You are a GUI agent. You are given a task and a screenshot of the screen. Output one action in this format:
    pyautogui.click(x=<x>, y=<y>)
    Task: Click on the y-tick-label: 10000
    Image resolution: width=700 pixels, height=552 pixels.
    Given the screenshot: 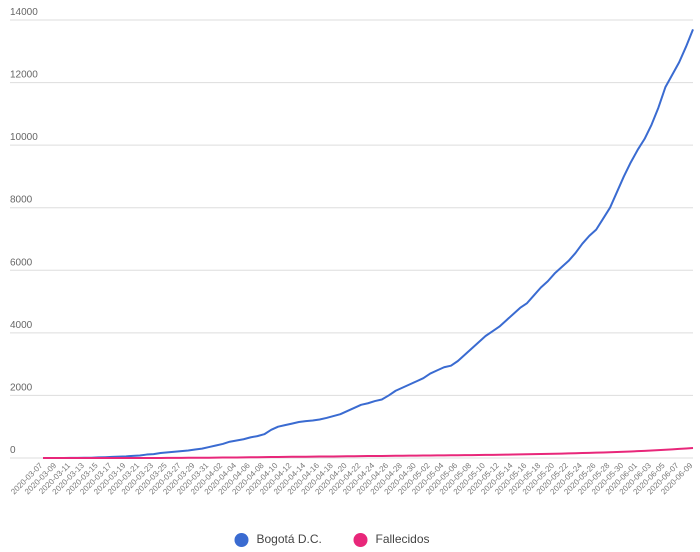 What is the action you would take?
    pyautogui.click(x=24, y=137)
    